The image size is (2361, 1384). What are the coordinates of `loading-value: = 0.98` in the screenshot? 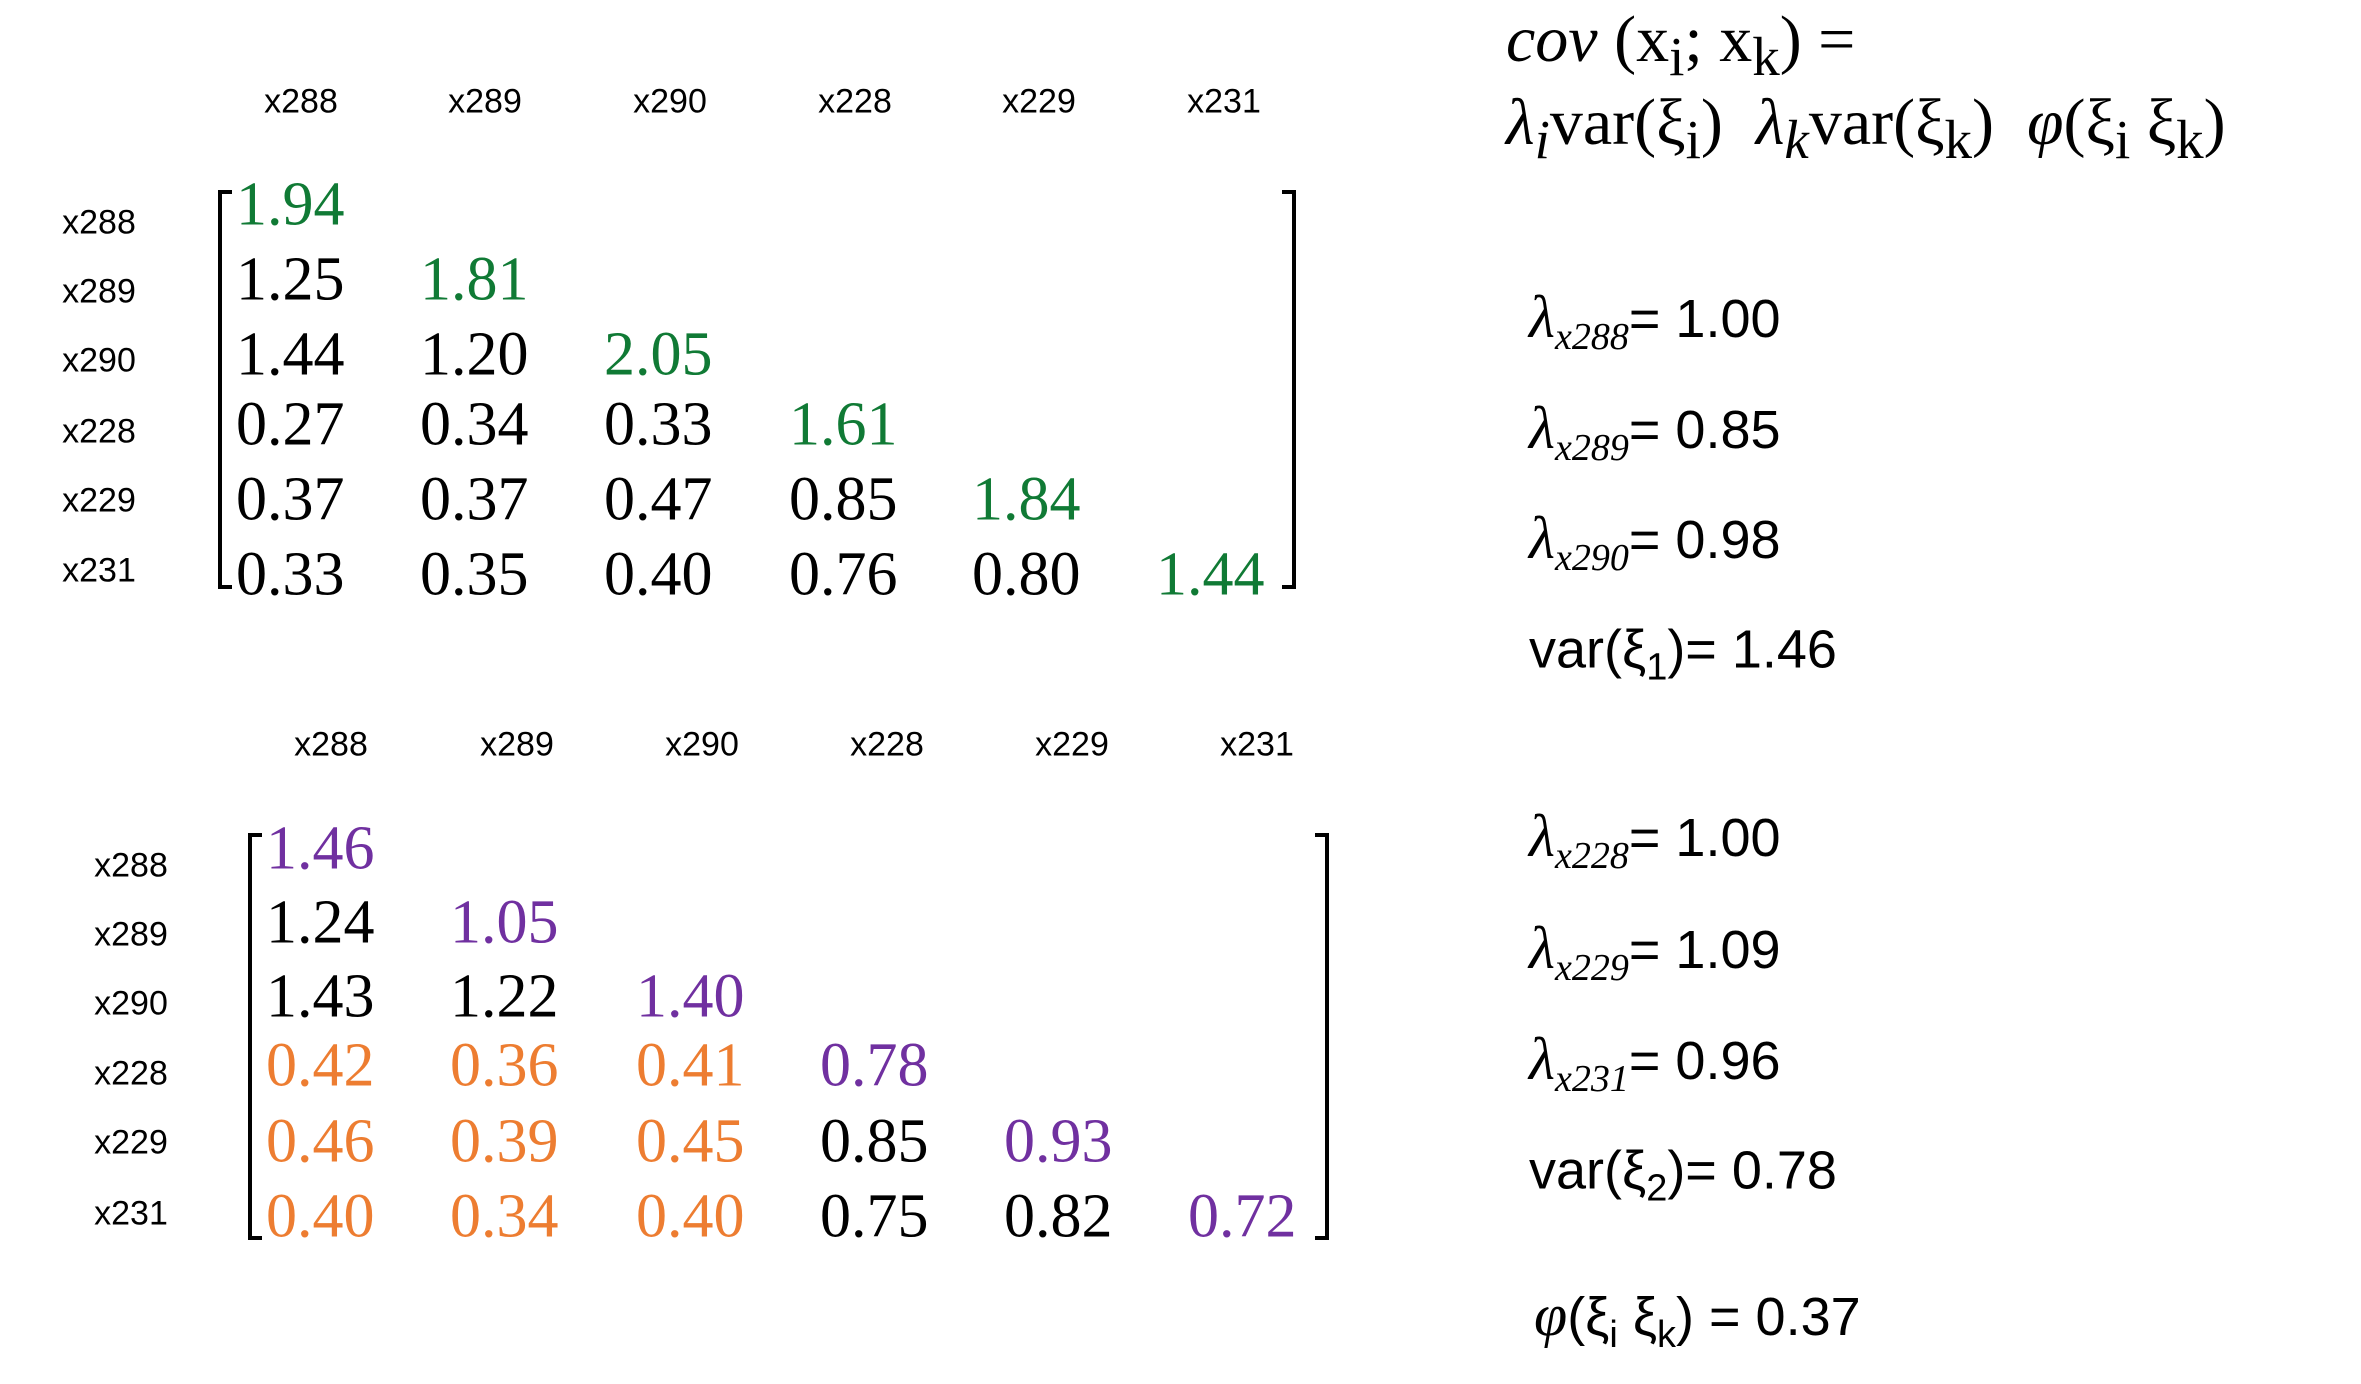 It's located at (1704, 540).